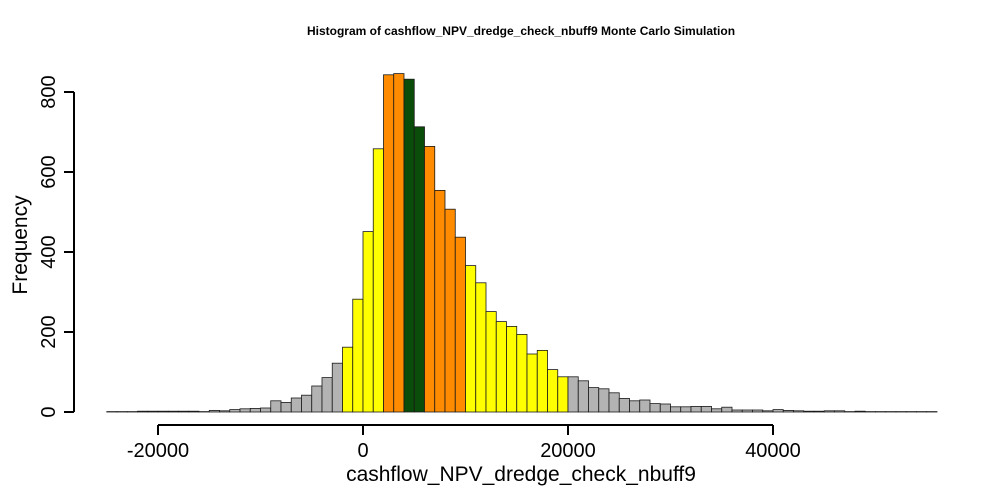 This screenshot has height=500, width=1000. What do you see at coordinates (158, 451) in the screenshot?
I see `x-tick-label: -20000` at bounding box center [158, 451].